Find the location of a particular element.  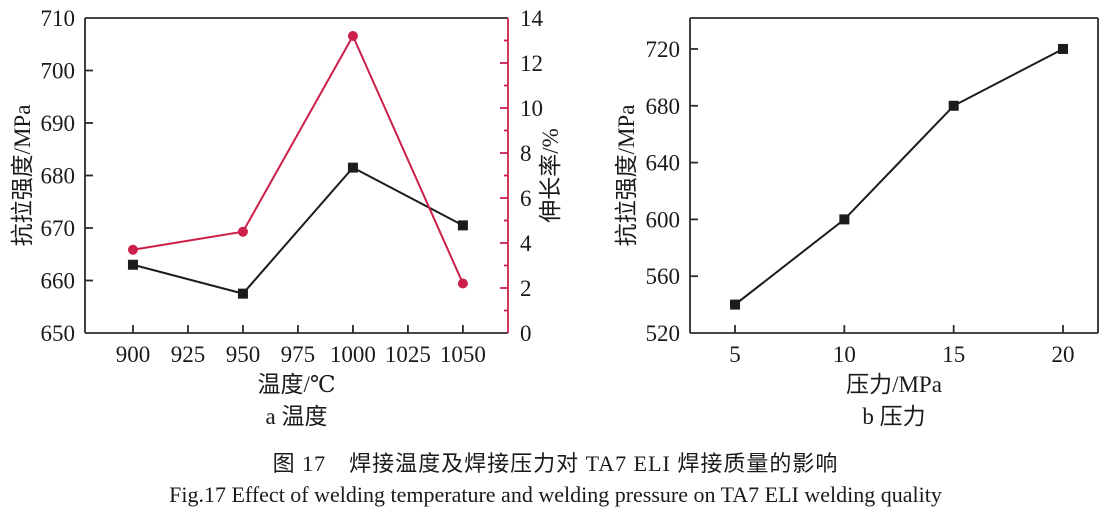

y-tick-label: 700 is located at coordinates (58, 71).